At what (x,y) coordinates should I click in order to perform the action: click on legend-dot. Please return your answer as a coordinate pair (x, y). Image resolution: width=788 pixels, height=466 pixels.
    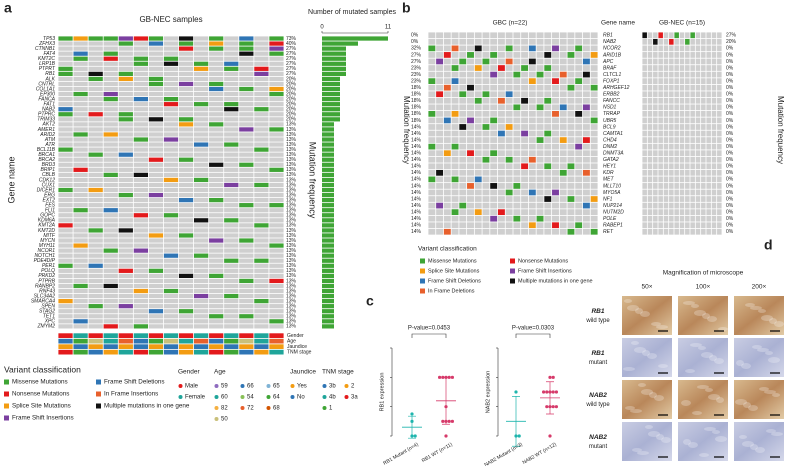
    Looking at the image, I should click on (292, 397).